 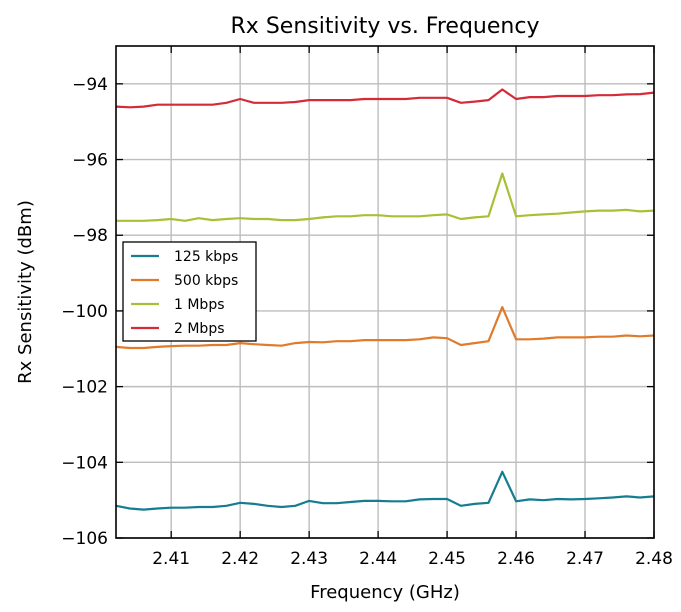 I want to click on x-tick-label: 2.48, so click(x=654, y=559).